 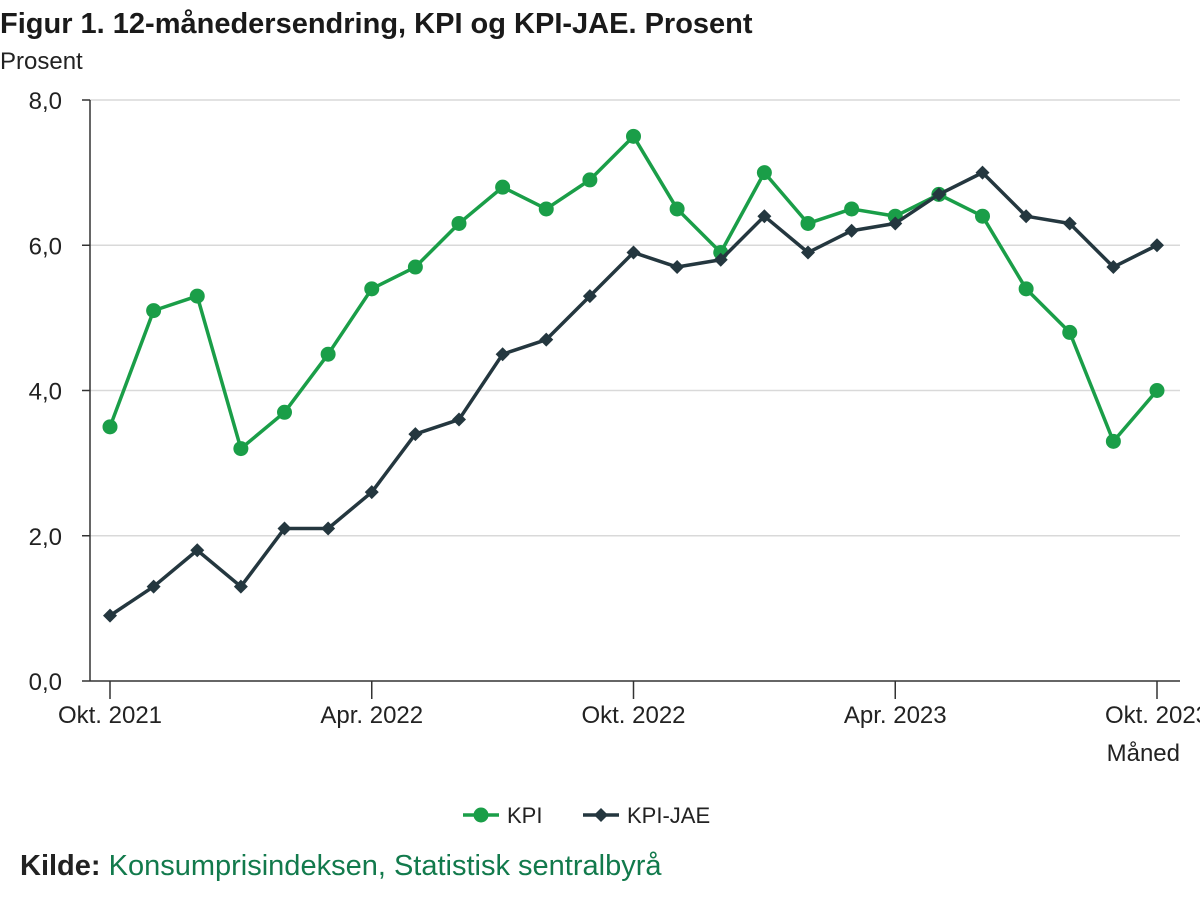 What do you see at coordinates (502, 815) in the screenshot?
I see `legend-item-kpi: KPI` at bounding box center [502, 815].